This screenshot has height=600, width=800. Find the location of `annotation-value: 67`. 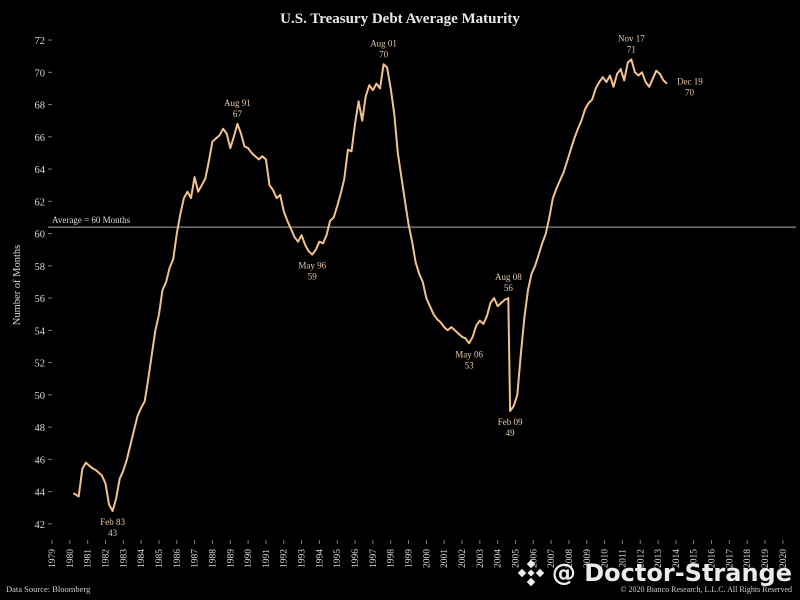

annotation-value: 67 is located at coordinates (238, 114).